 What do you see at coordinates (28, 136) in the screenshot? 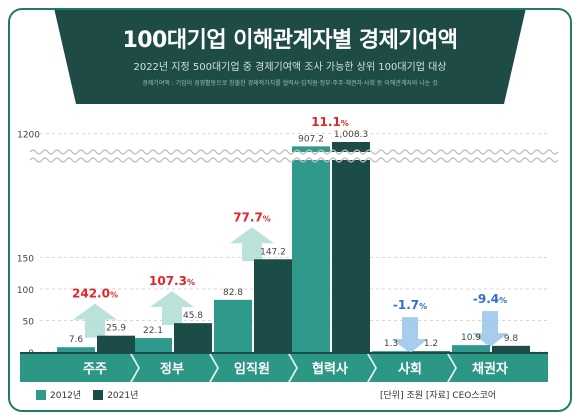
I see `y-tick-label: 1200` at bounding box center [28, 136].